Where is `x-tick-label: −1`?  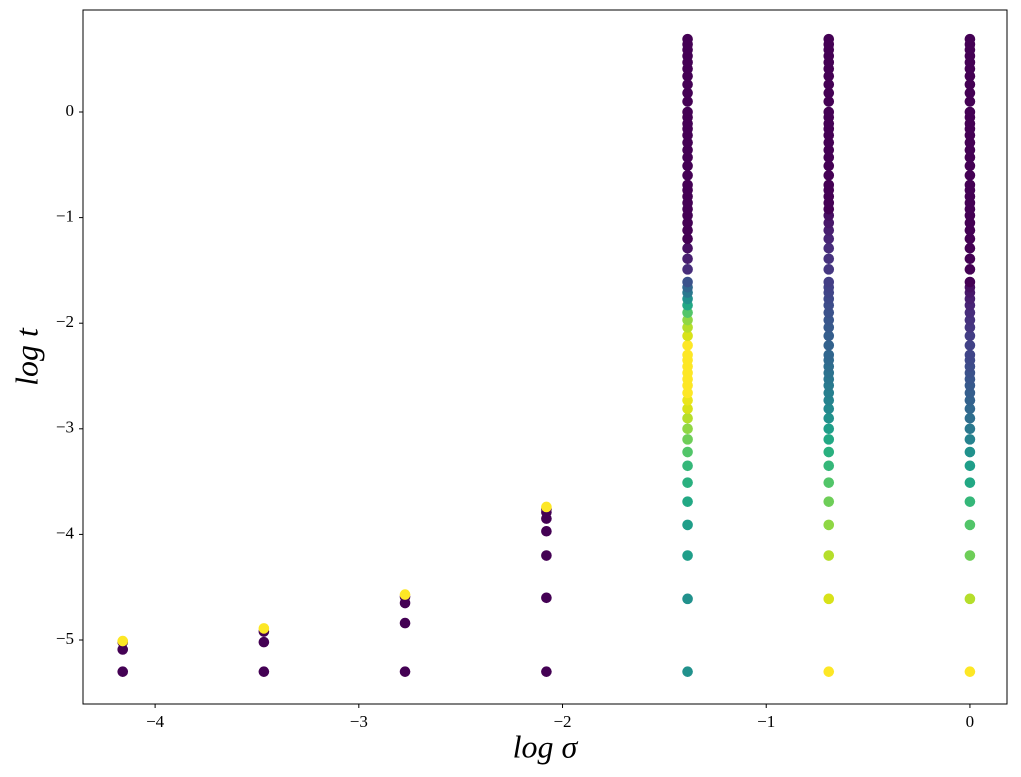 x-tick-label: −1 is located at coordinates (766, 721).